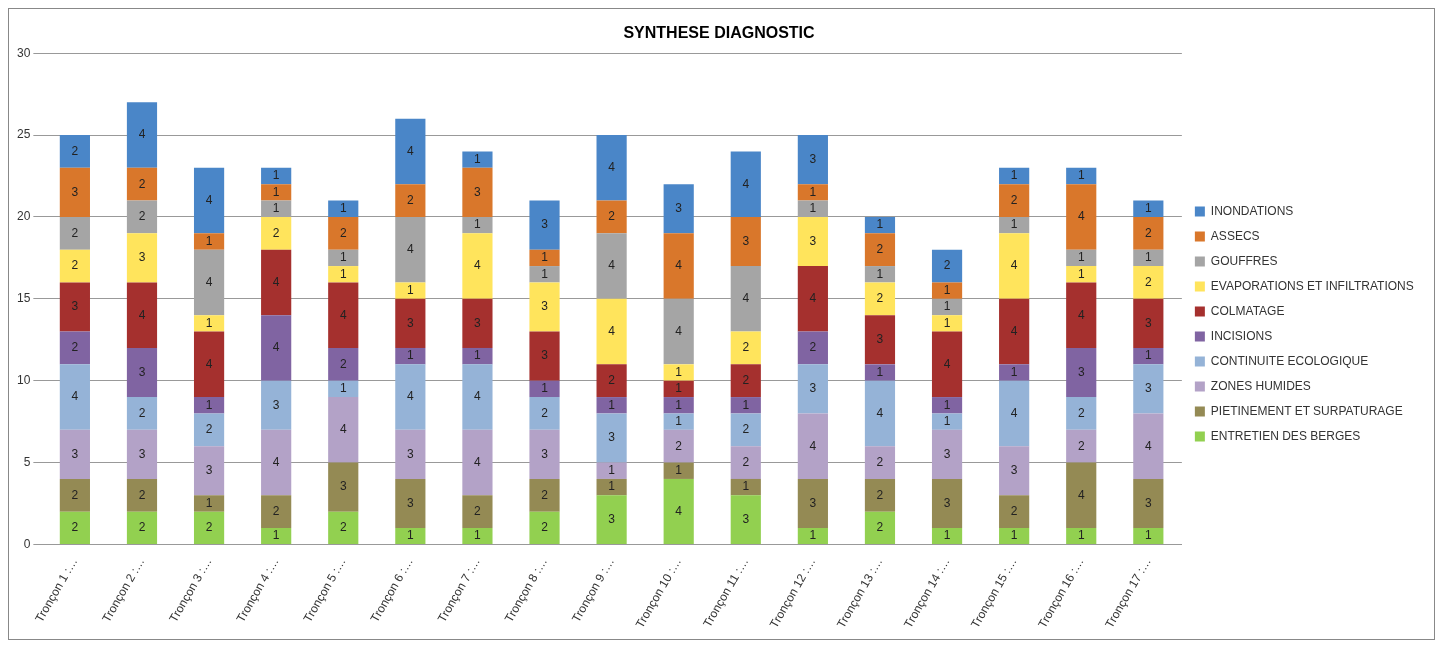 The image size is (1447, 652). Describe the element at coordinates (23, 298) in the screenshot. I see `y-tick-label: 15` at that location.